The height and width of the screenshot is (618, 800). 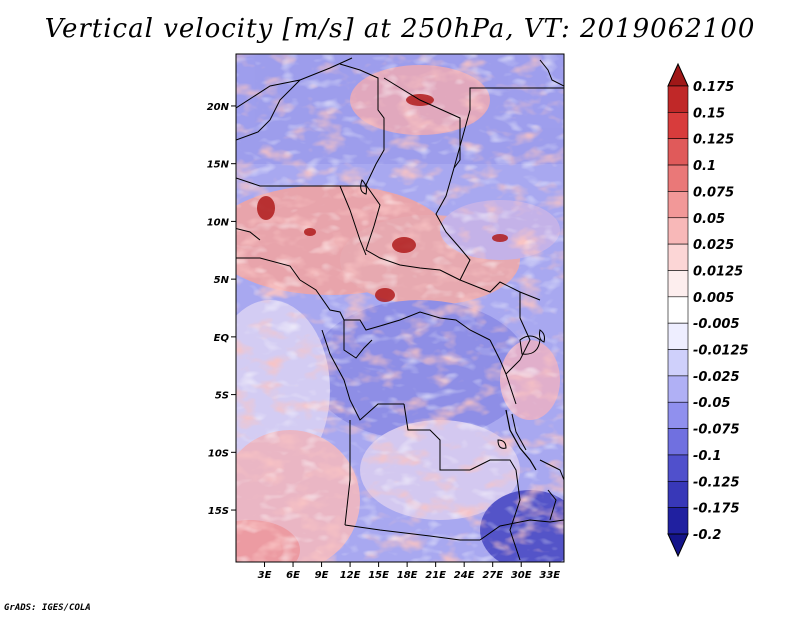 What do you see at coordinates (713, 87) in the screenshot?
I see `colorbar-level-label: 0.175` at bounding box center [713, 87].